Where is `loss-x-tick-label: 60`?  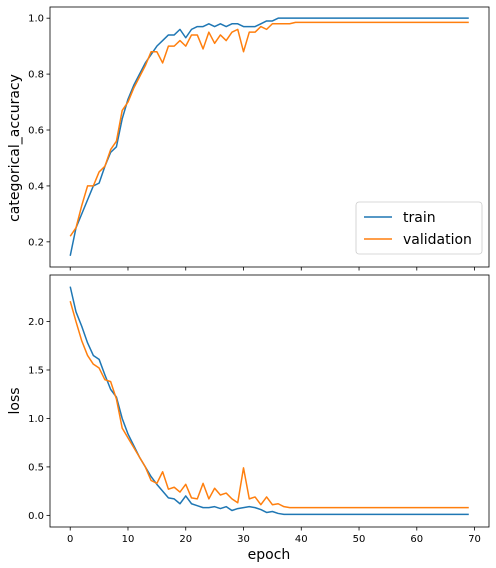 loss-x-tick-label: 60 is located at coordinates (416, 539).